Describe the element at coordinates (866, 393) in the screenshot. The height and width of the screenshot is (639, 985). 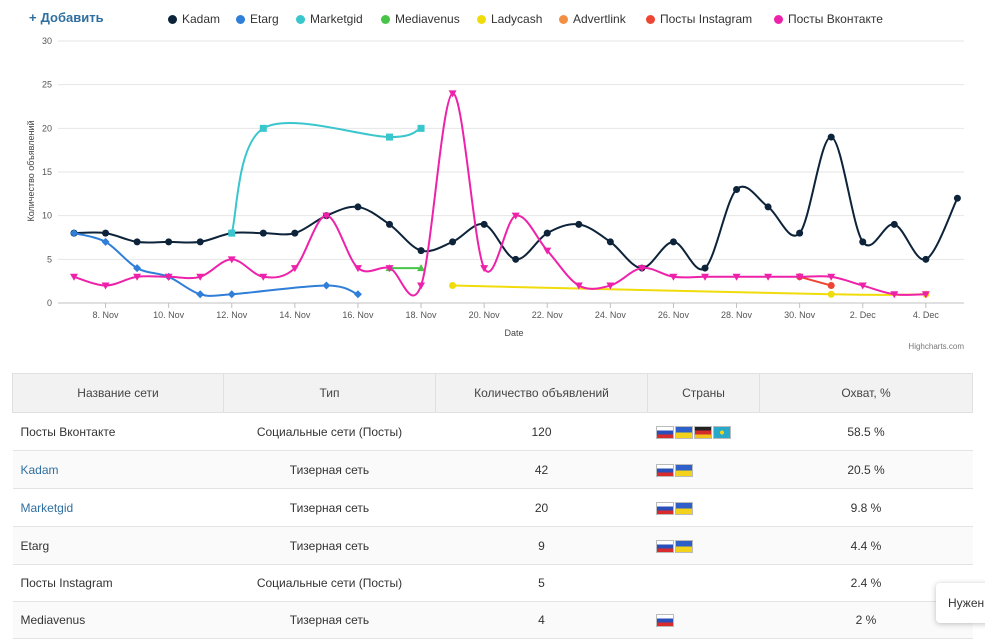
I see `column-header-coverage: Охват, %` at that location.